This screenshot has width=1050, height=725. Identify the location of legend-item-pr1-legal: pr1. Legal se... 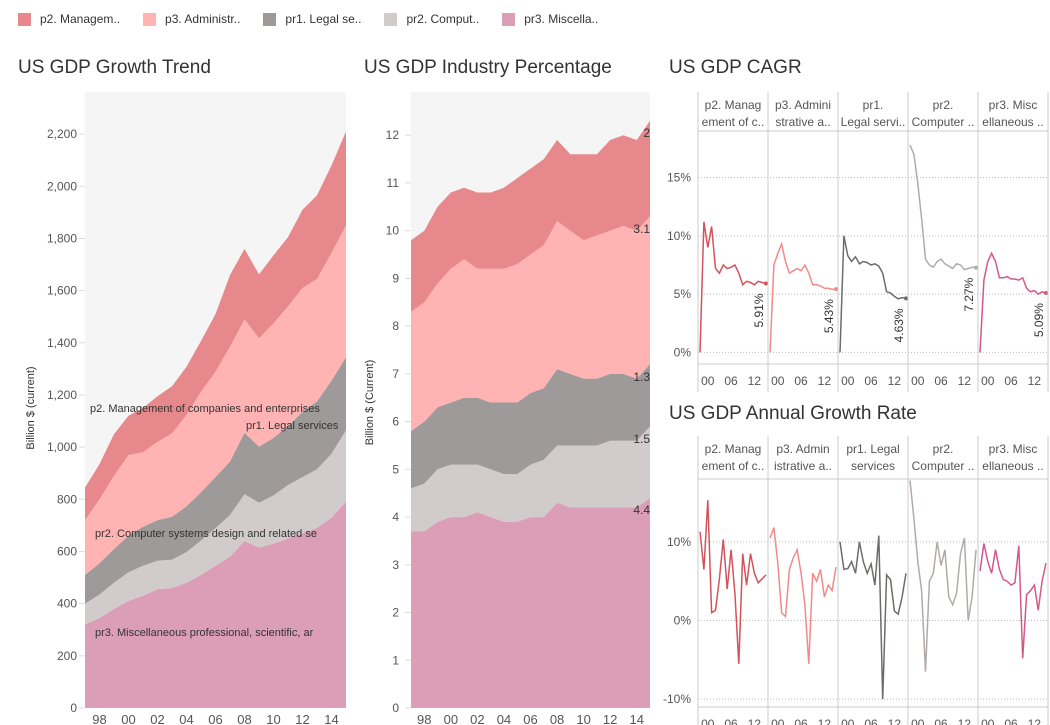
(312, 19).